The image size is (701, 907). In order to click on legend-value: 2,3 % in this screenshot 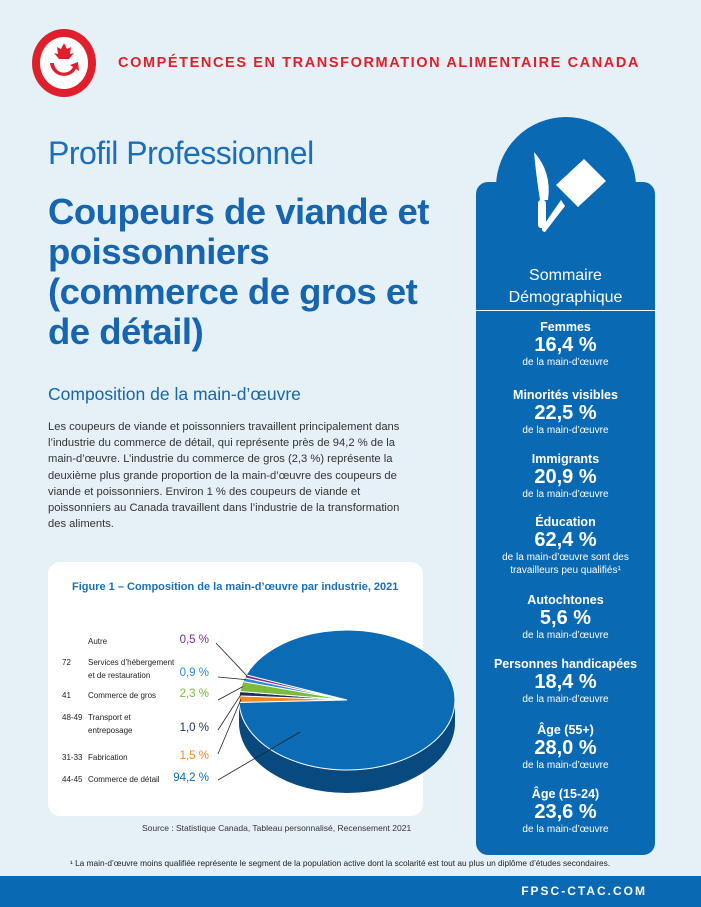, I will do `click(194, 694)`.